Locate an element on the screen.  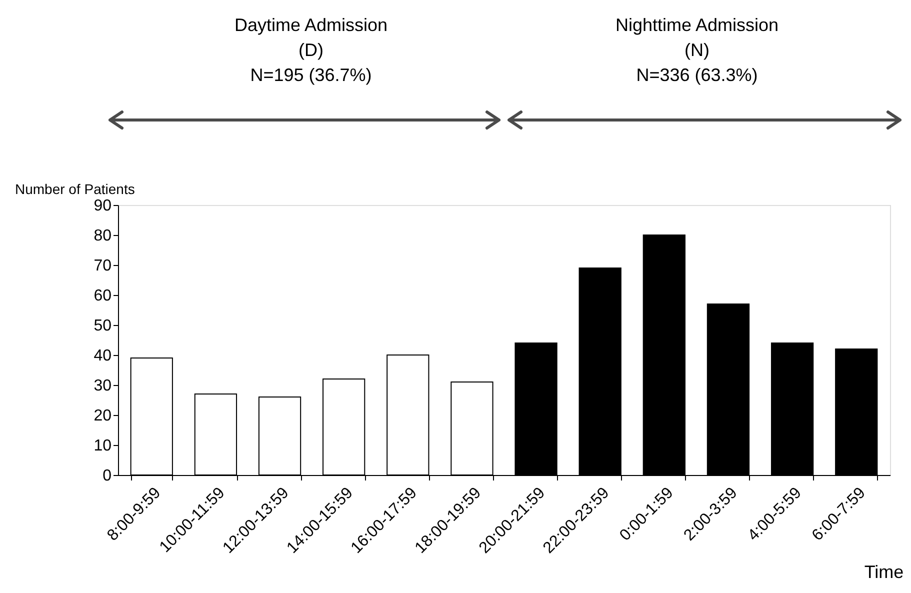
y-tick-label: 40 is located at coordinates (103, 356).